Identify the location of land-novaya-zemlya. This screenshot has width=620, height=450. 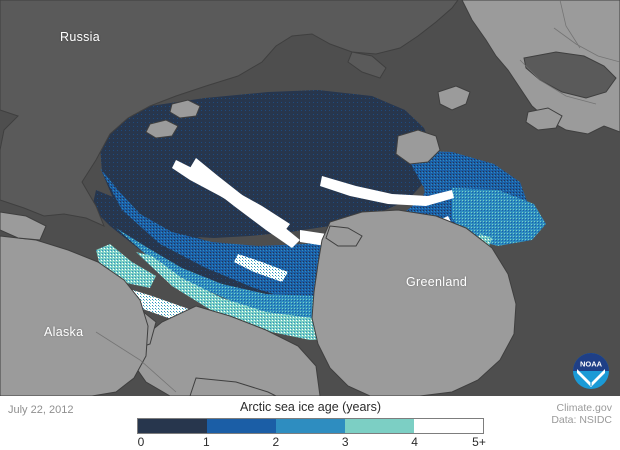
(367, 65).